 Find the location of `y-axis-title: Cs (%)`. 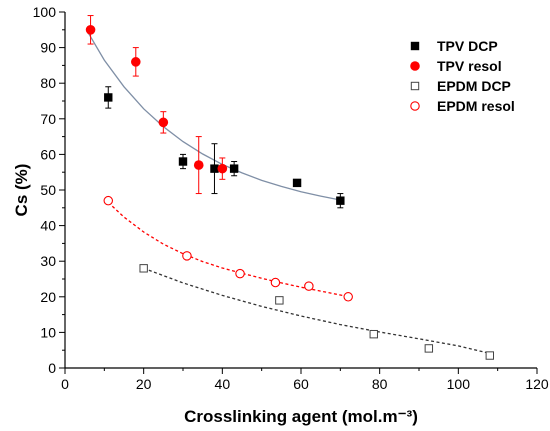

y-axis-title: Cs (%) is located at coordinates (21, 190).